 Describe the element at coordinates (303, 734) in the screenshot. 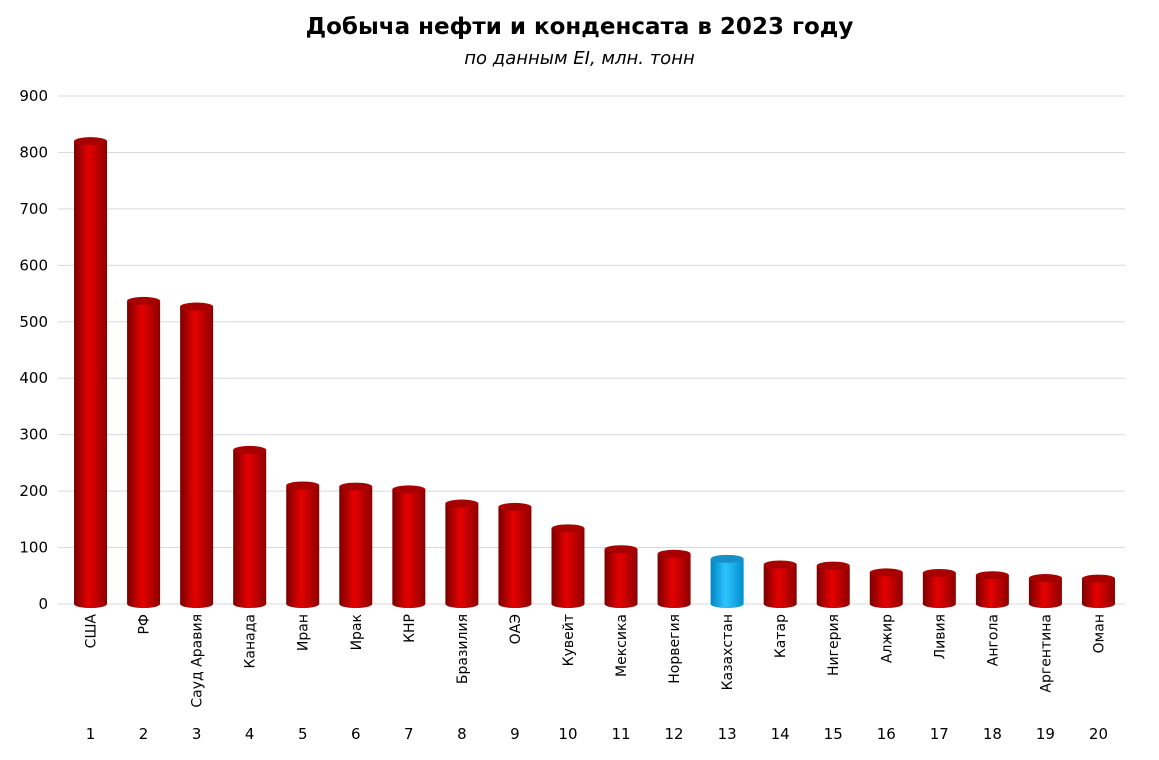

I see `rank-label: 5` at that location.